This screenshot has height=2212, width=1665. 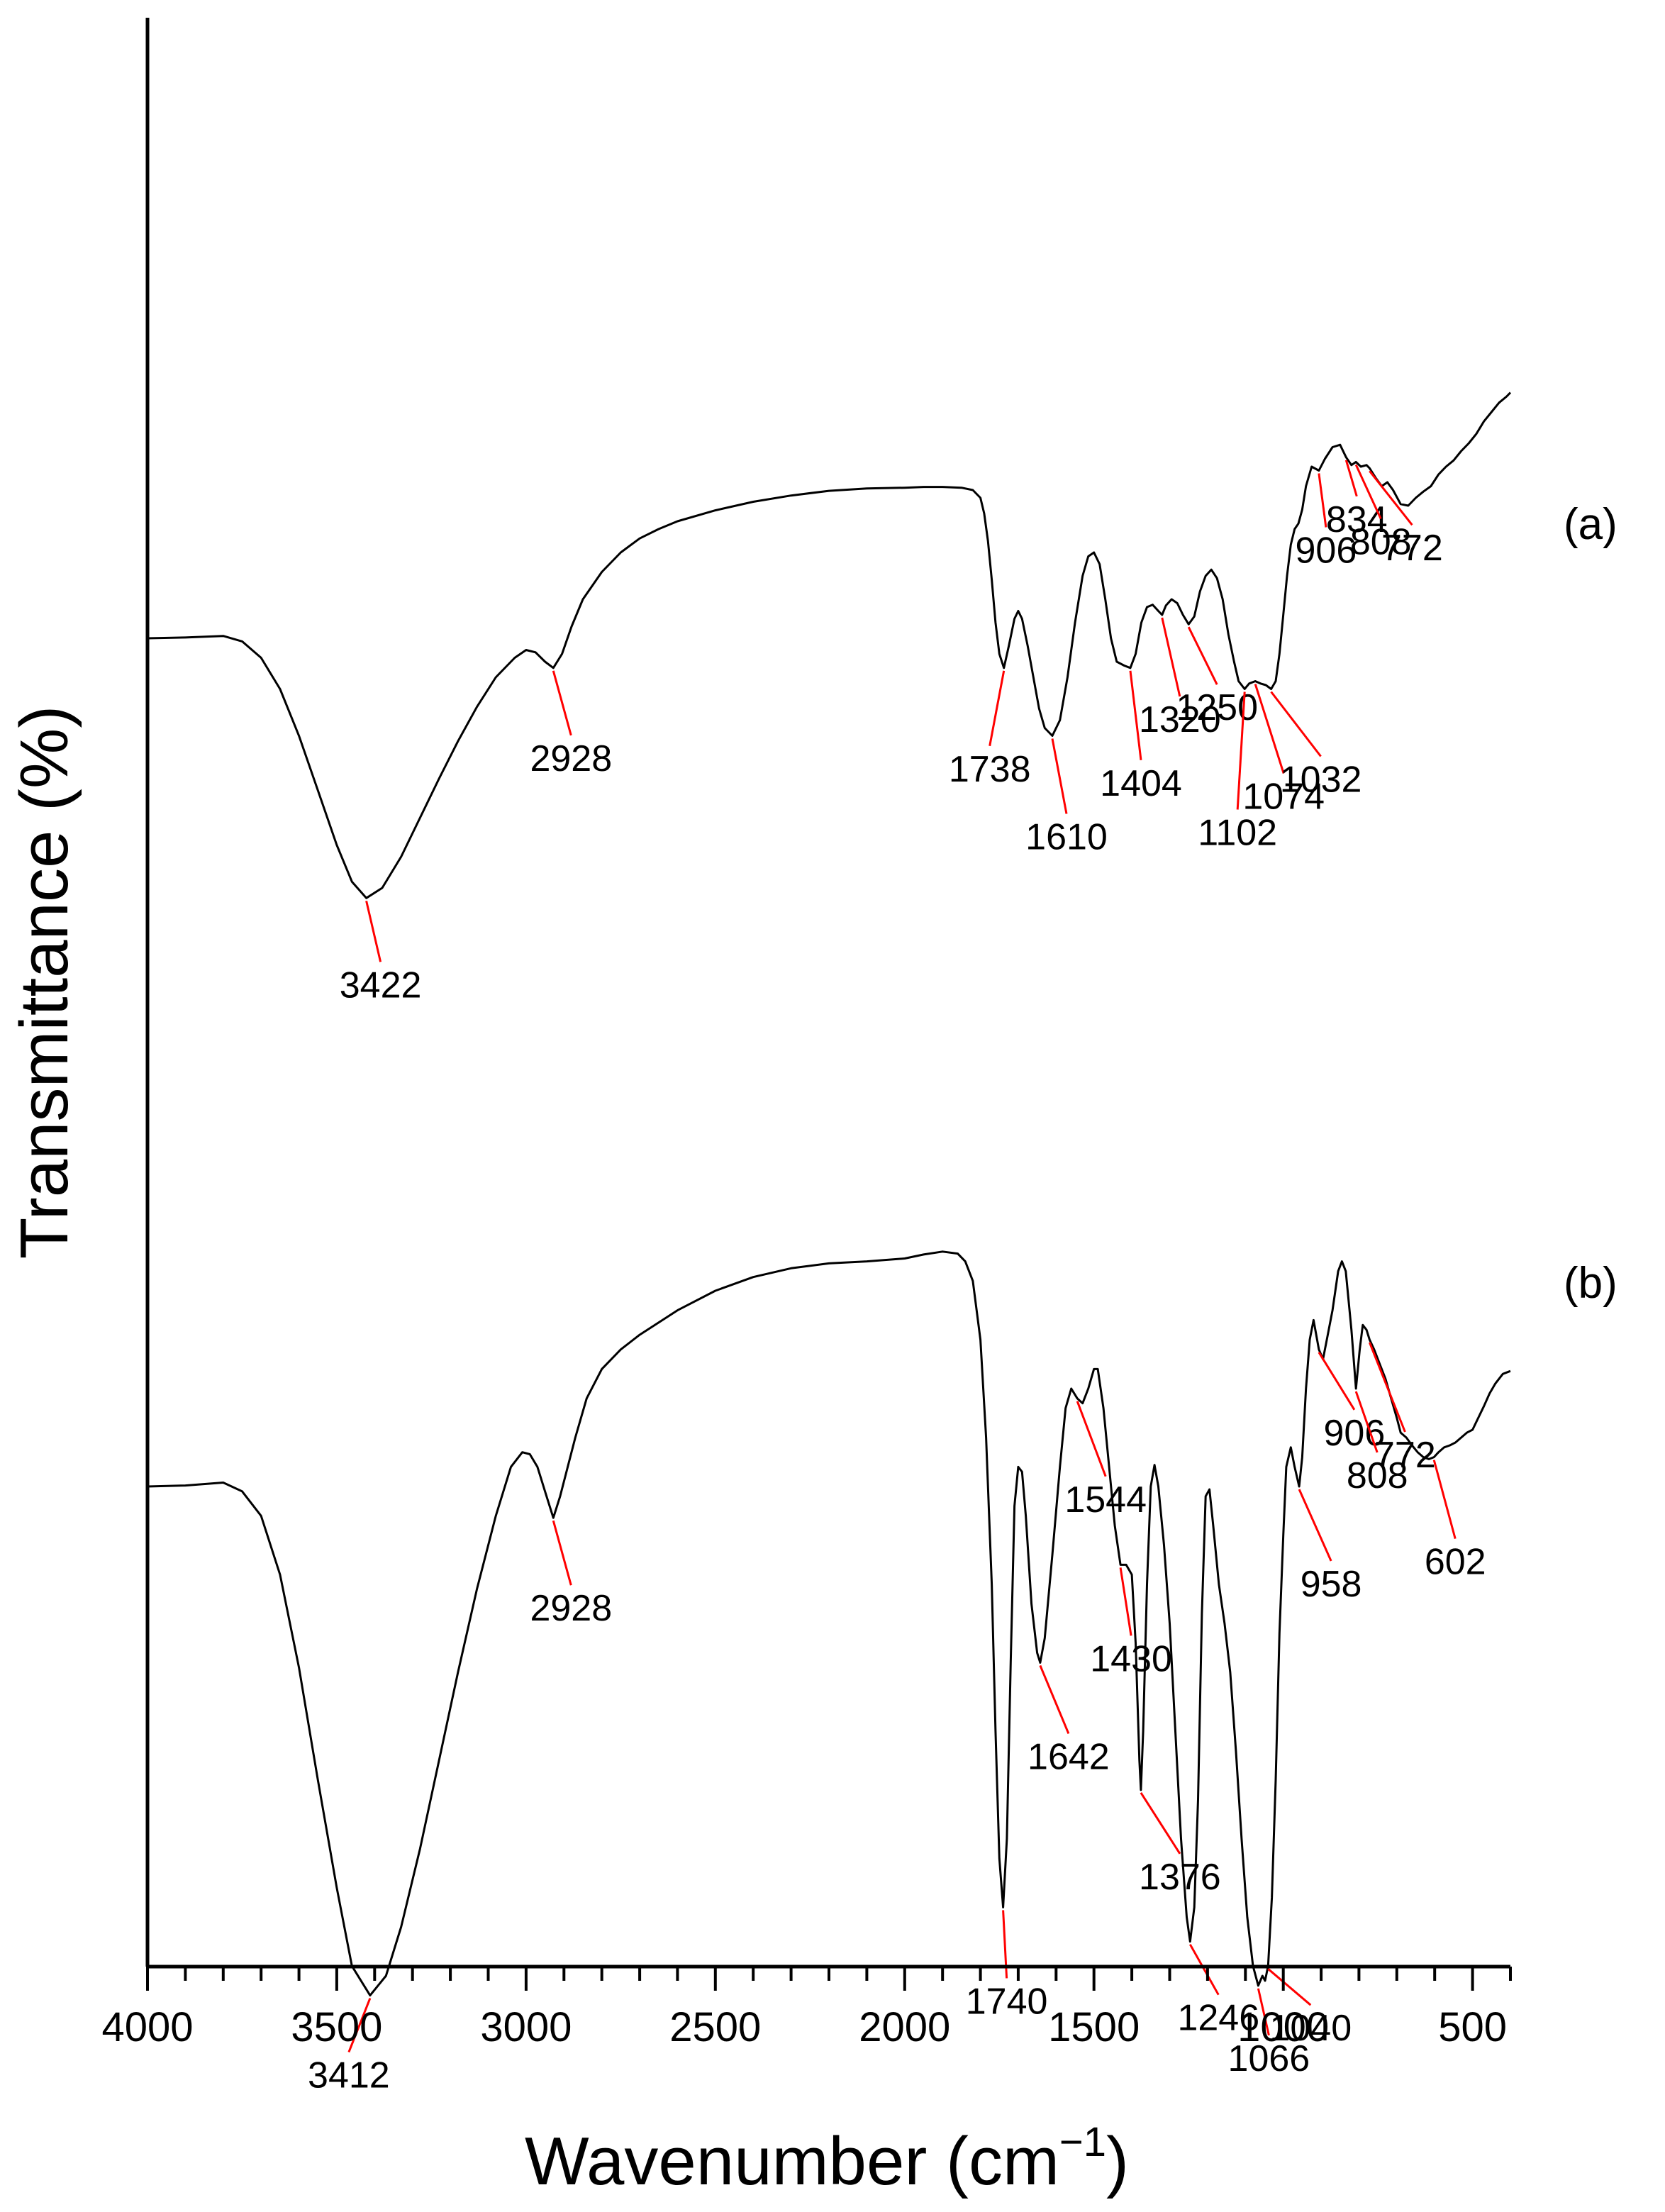 What do you see at coordinates (526, 2027) in the screenshot?
I see `x-tick-label: 3000` at bounding box center [526, 2027].